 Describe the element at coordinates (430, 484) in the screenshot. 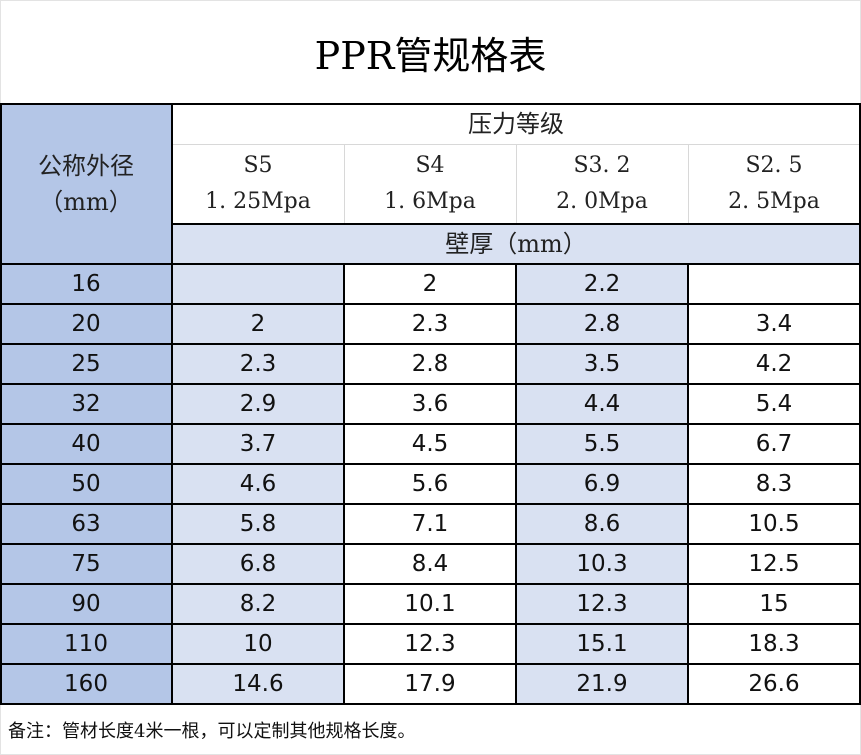

I see `thickness-cell: 5.6` at that location.